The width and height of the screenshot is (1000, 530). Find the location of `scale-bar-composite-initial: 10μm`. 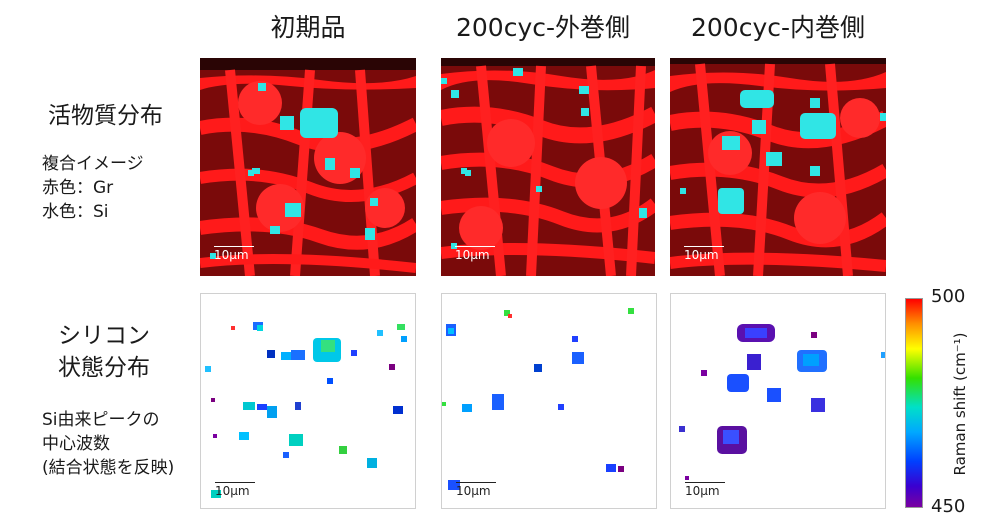

scale-bar-composite-initial: 10μm is located at coordinates (234, 254).